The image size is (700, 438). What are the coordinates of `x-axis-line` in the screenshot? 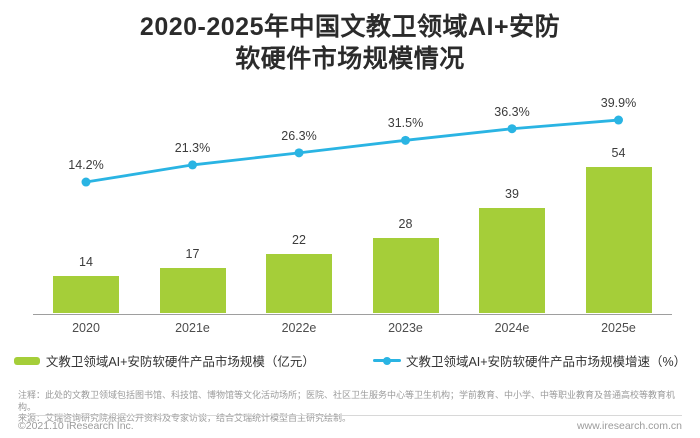 It's located at (352, 314).